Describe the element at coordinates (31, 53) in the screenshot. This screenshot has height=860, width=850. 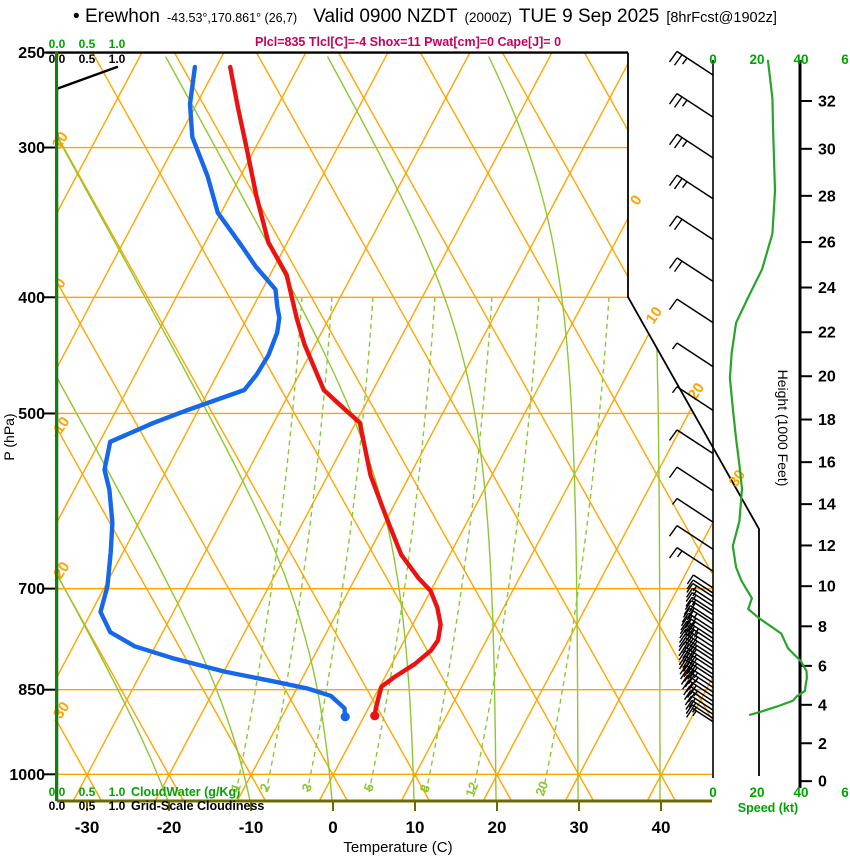
I see `svg-text: 250` at that location.